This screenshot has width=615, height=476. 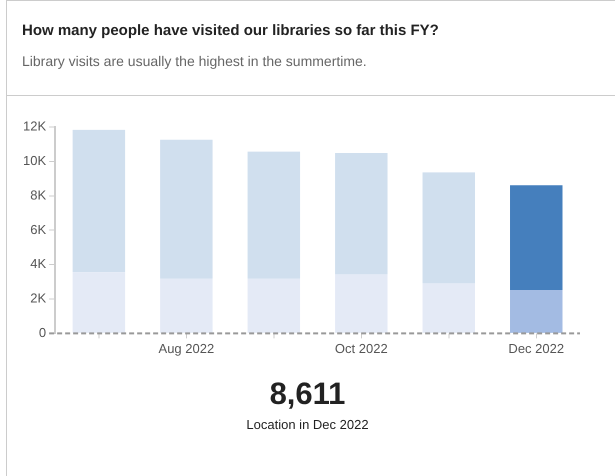 I want to click on text: Location in Dec 2022, so click(x=307, y=424).